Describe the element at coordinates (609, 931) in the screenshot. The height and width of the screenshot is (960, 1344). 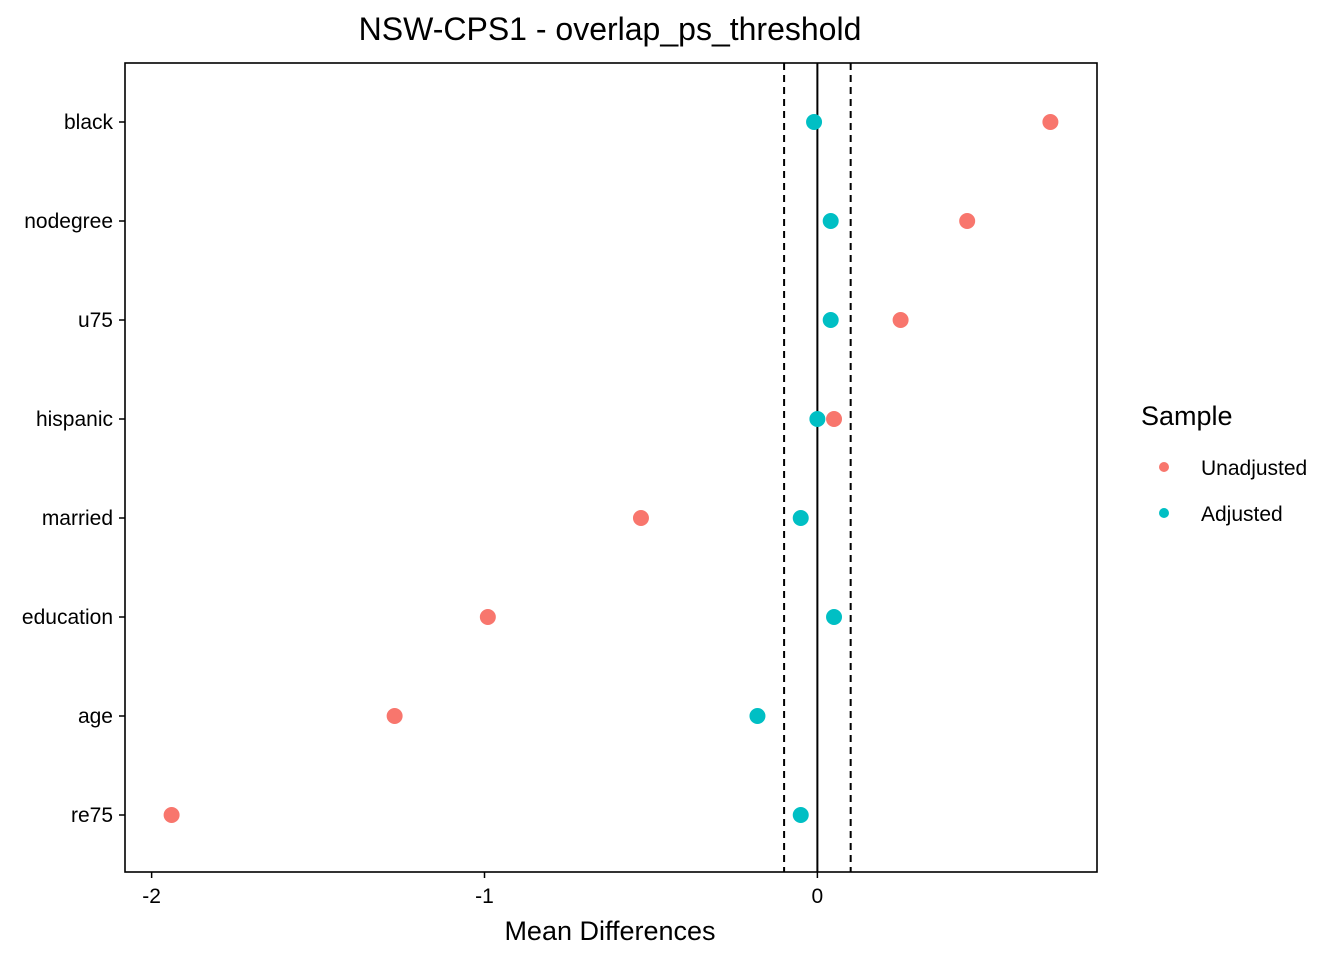
I see `x-axis-label: Mean Differences` at that location.